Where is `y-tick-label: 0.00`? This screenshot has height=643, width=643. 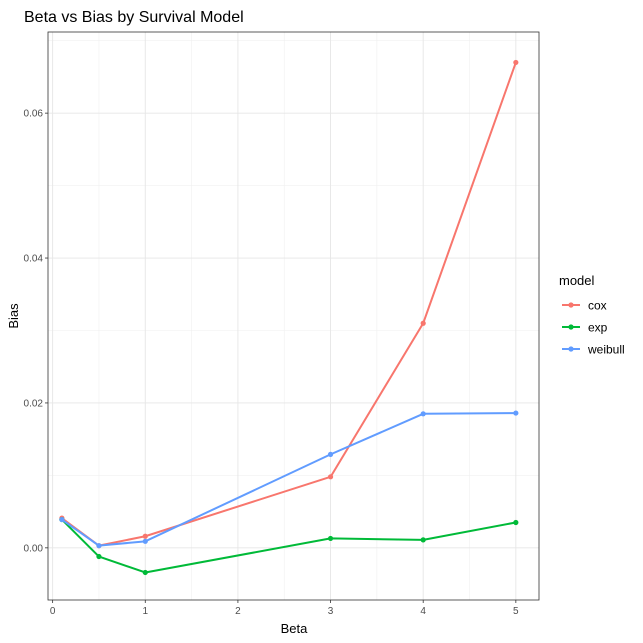 y-tick-label: 0.00 is located at coordinates (34, 548).